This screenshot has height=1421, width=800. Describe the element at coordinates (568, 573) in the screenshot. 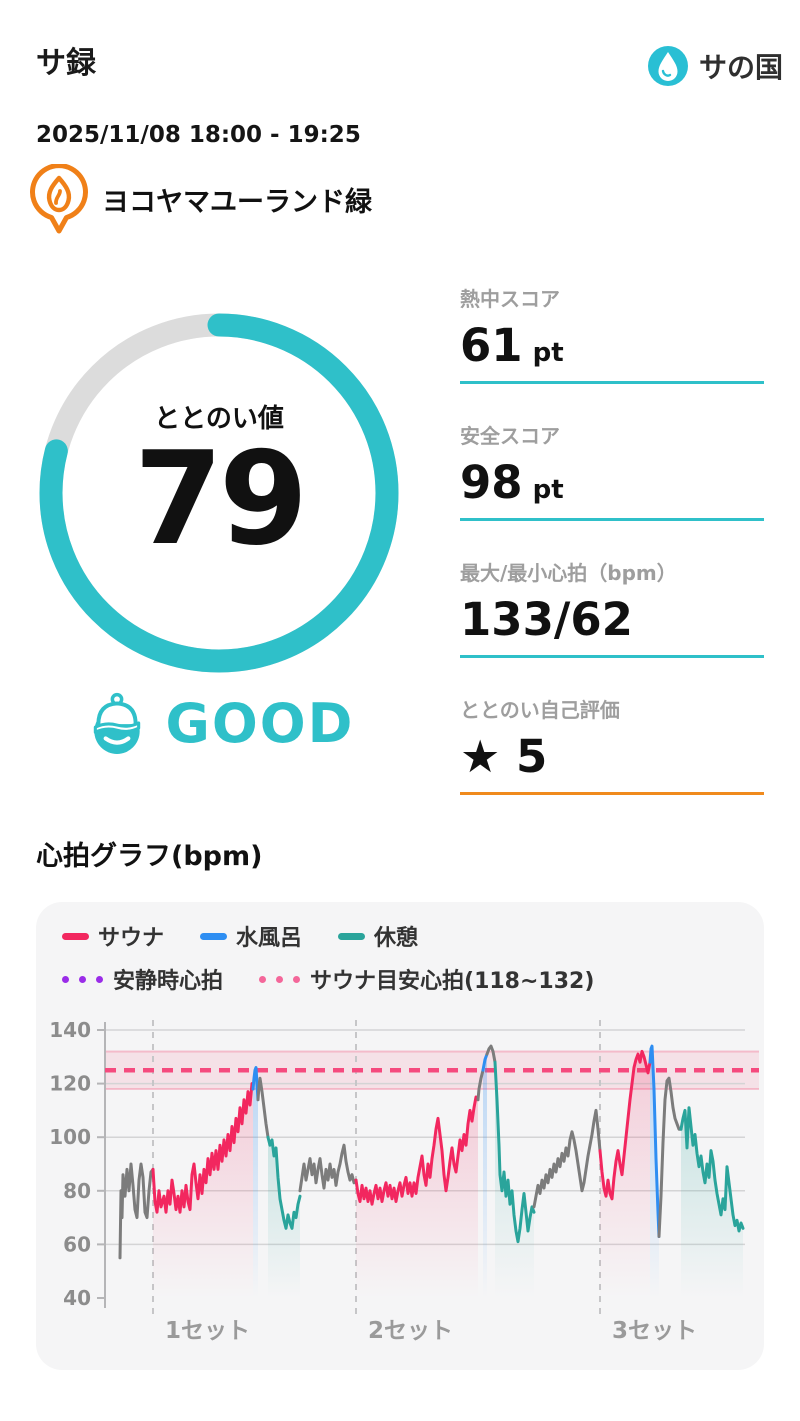

I see `stat-label: 最大/最小心拍（bpm）` at that location.